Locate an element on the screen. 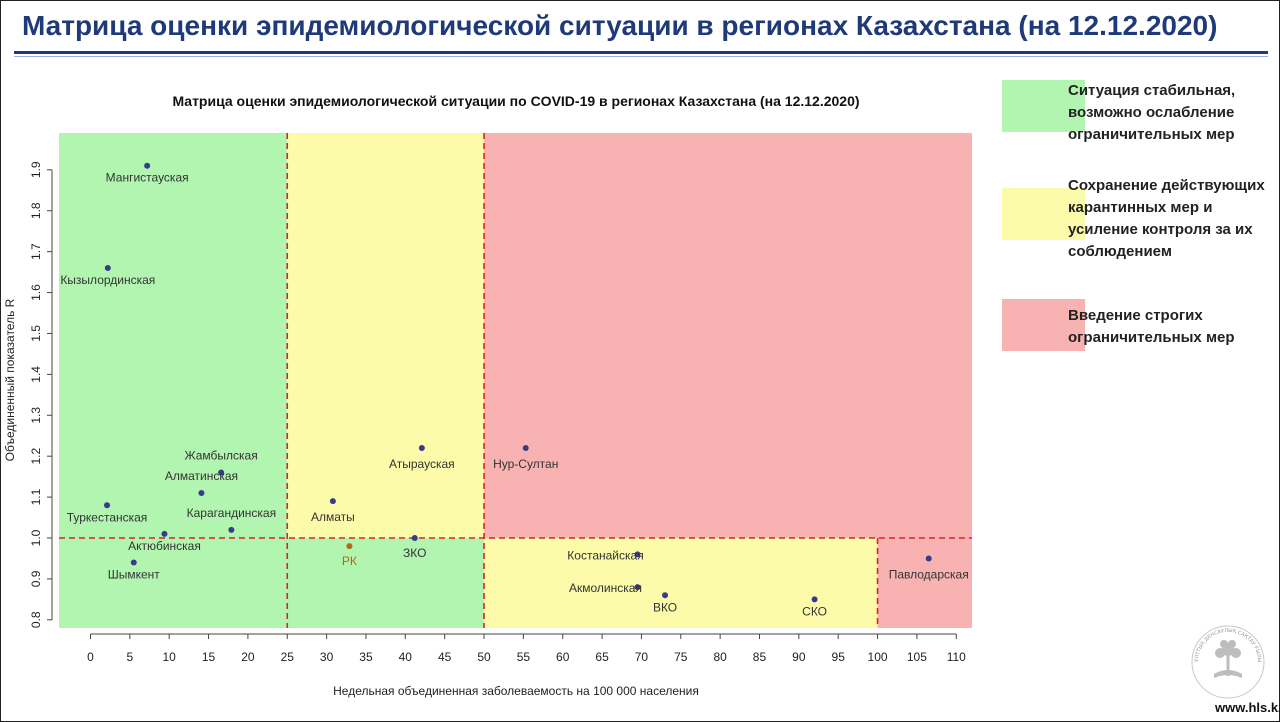  logo-url: www.hls.kz is located at coordinates (1247, 707).